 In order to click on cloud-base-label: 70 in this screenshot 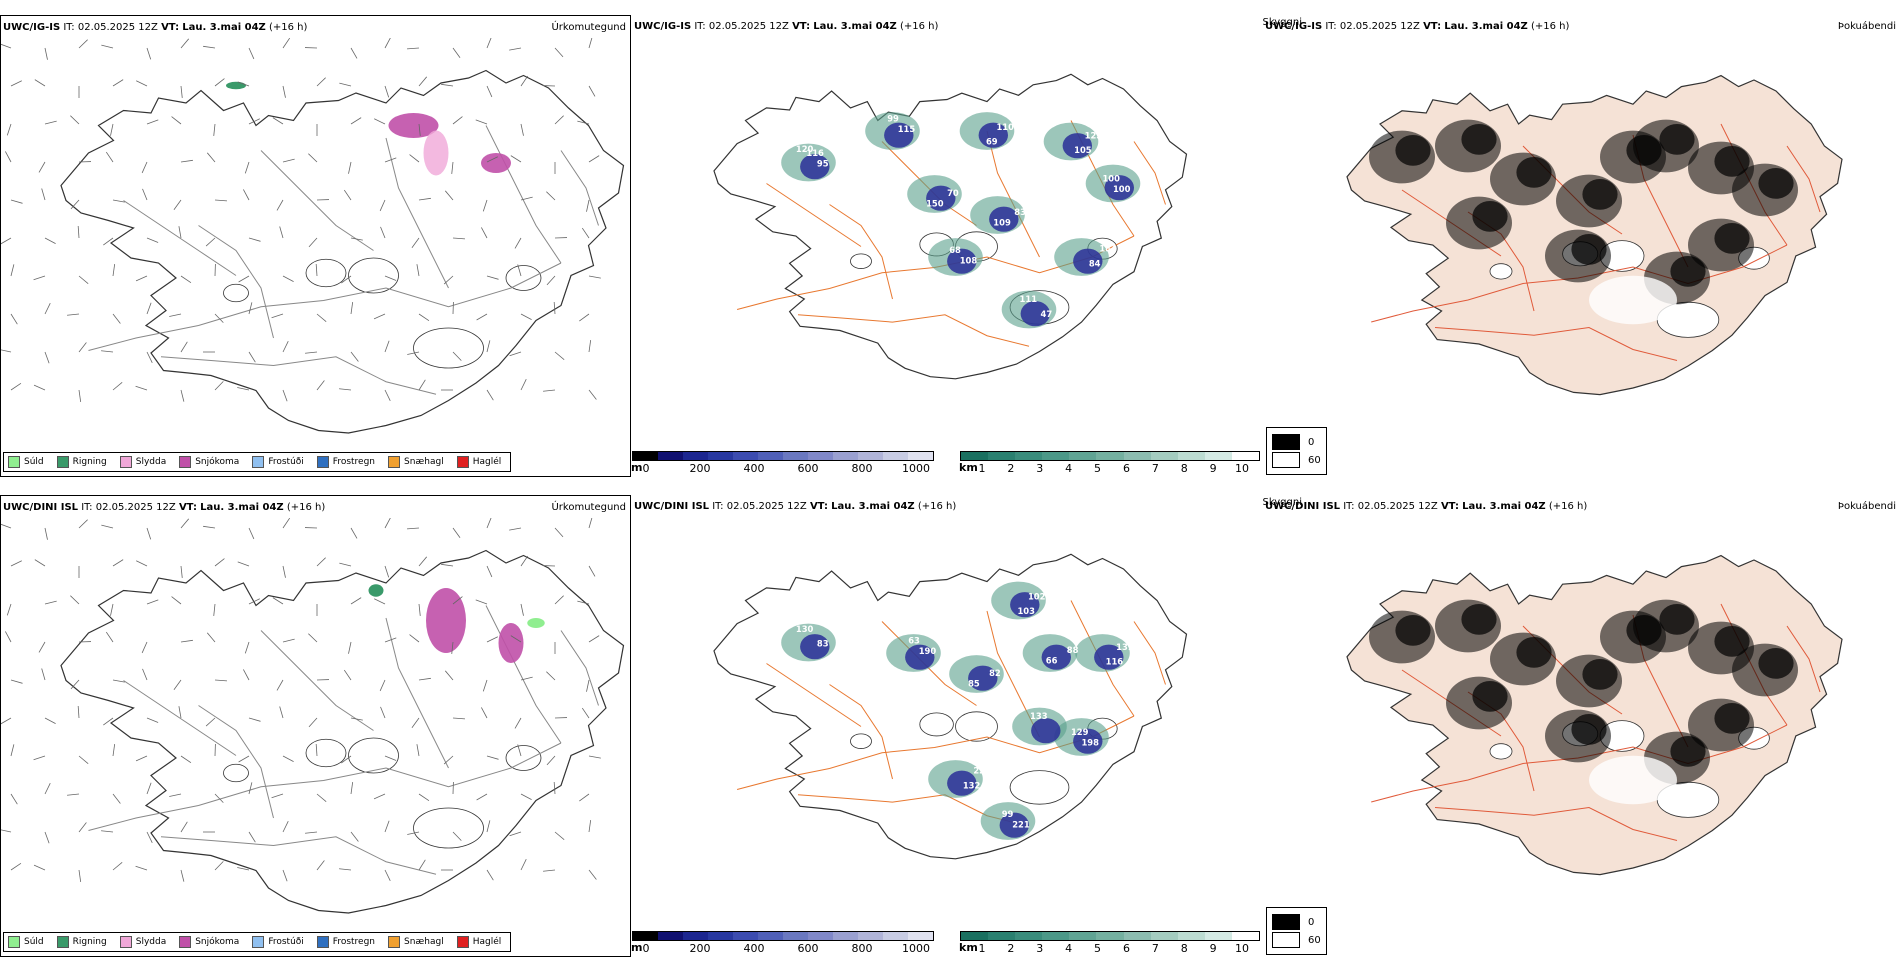, I will do `click(953, 193)`.